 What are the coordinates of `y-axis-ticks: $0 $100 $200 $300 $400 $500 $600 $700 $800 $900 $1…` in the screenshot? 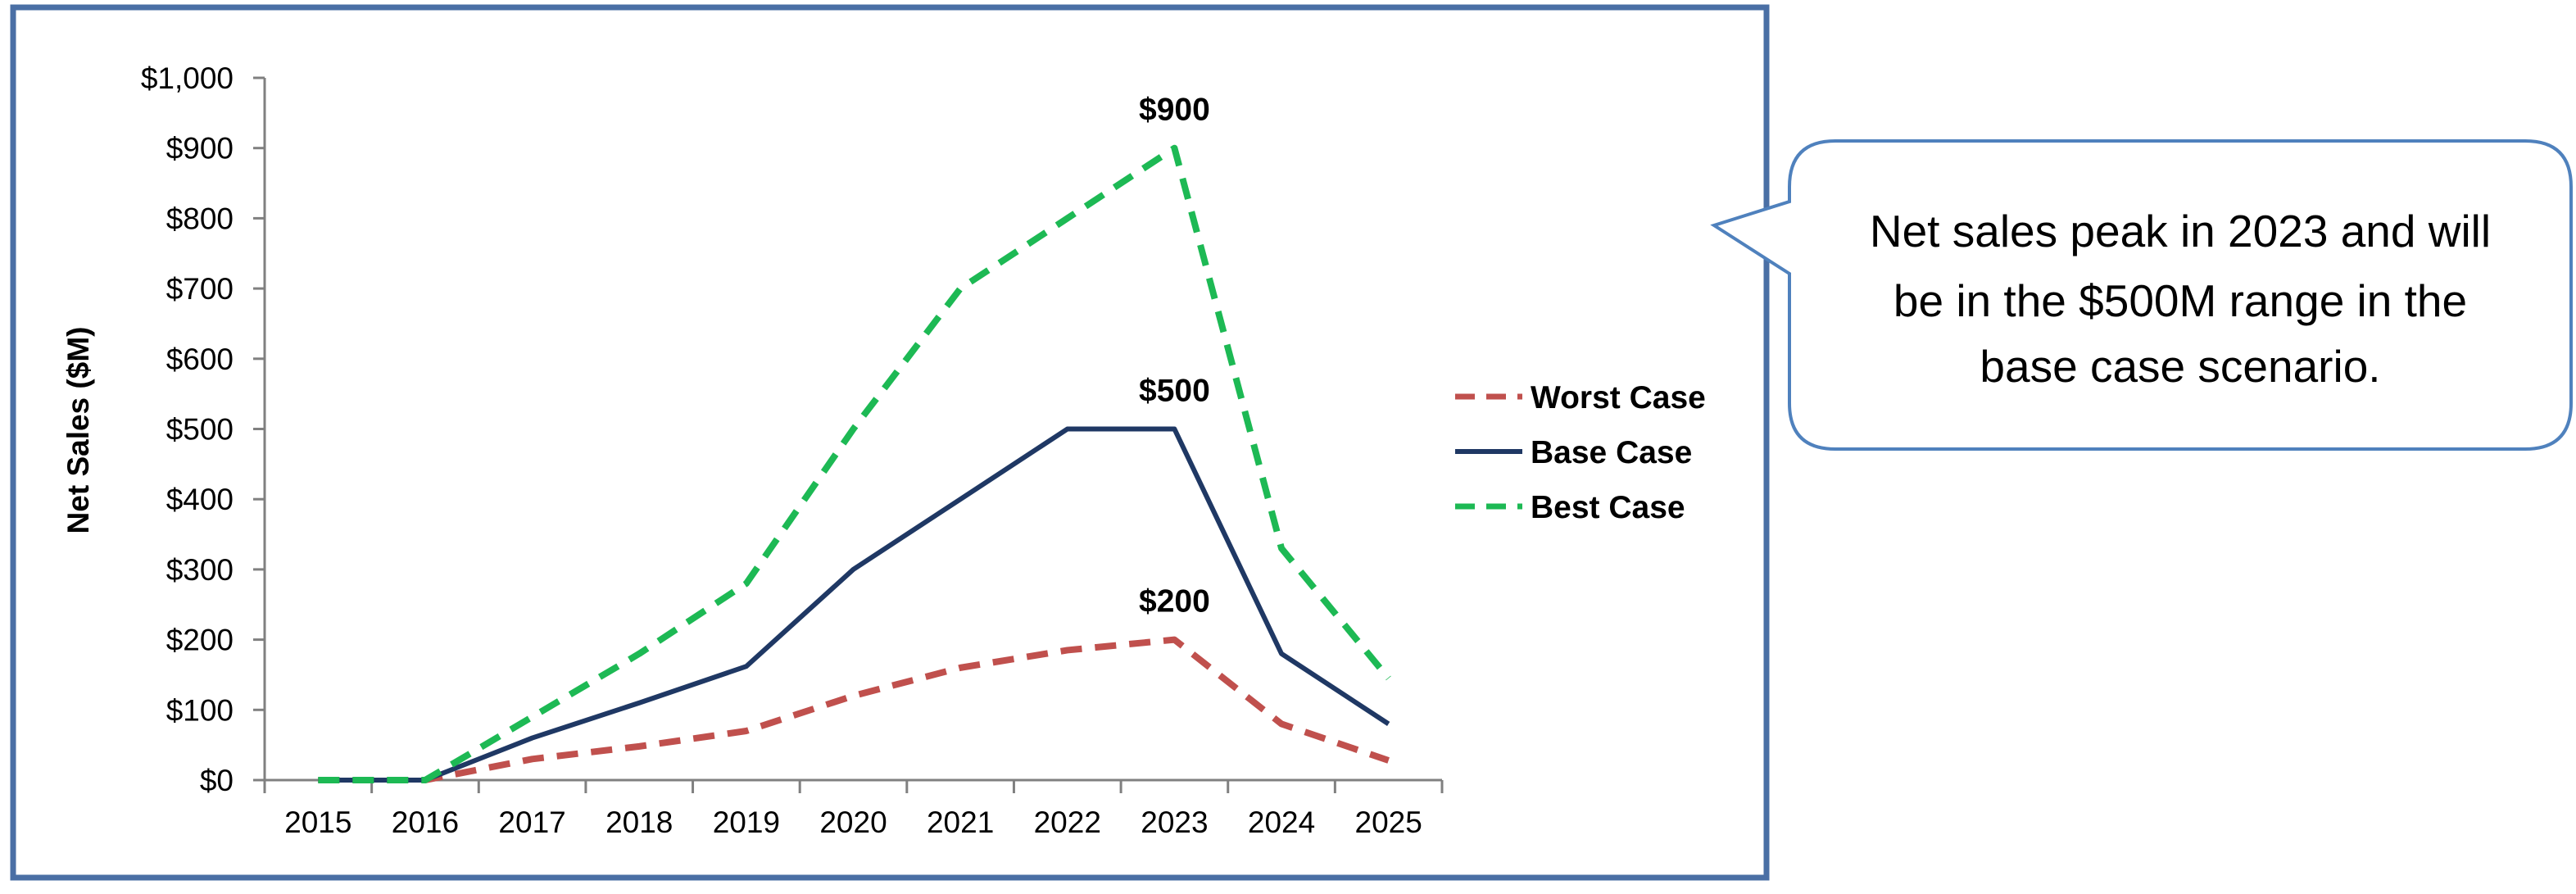 It's located at (203, 429).